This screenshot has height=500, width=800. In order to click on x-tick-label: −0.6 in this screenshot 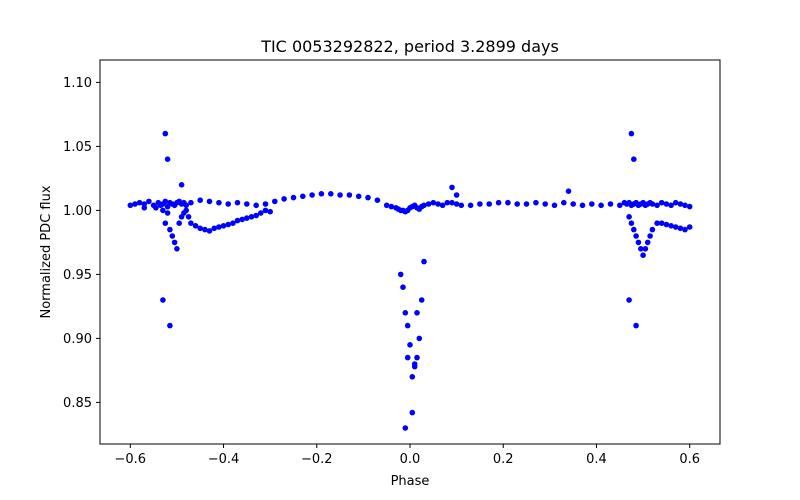, I will do `click(131, 459)`.